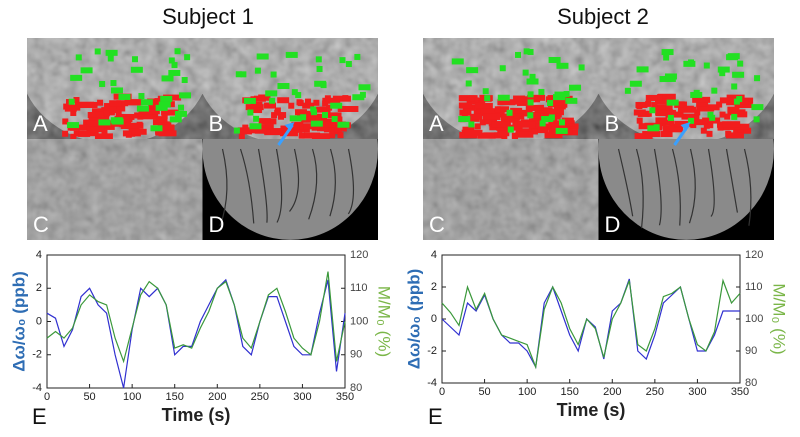  I want to click on y2-tick-label: 110, so click(359, 288).